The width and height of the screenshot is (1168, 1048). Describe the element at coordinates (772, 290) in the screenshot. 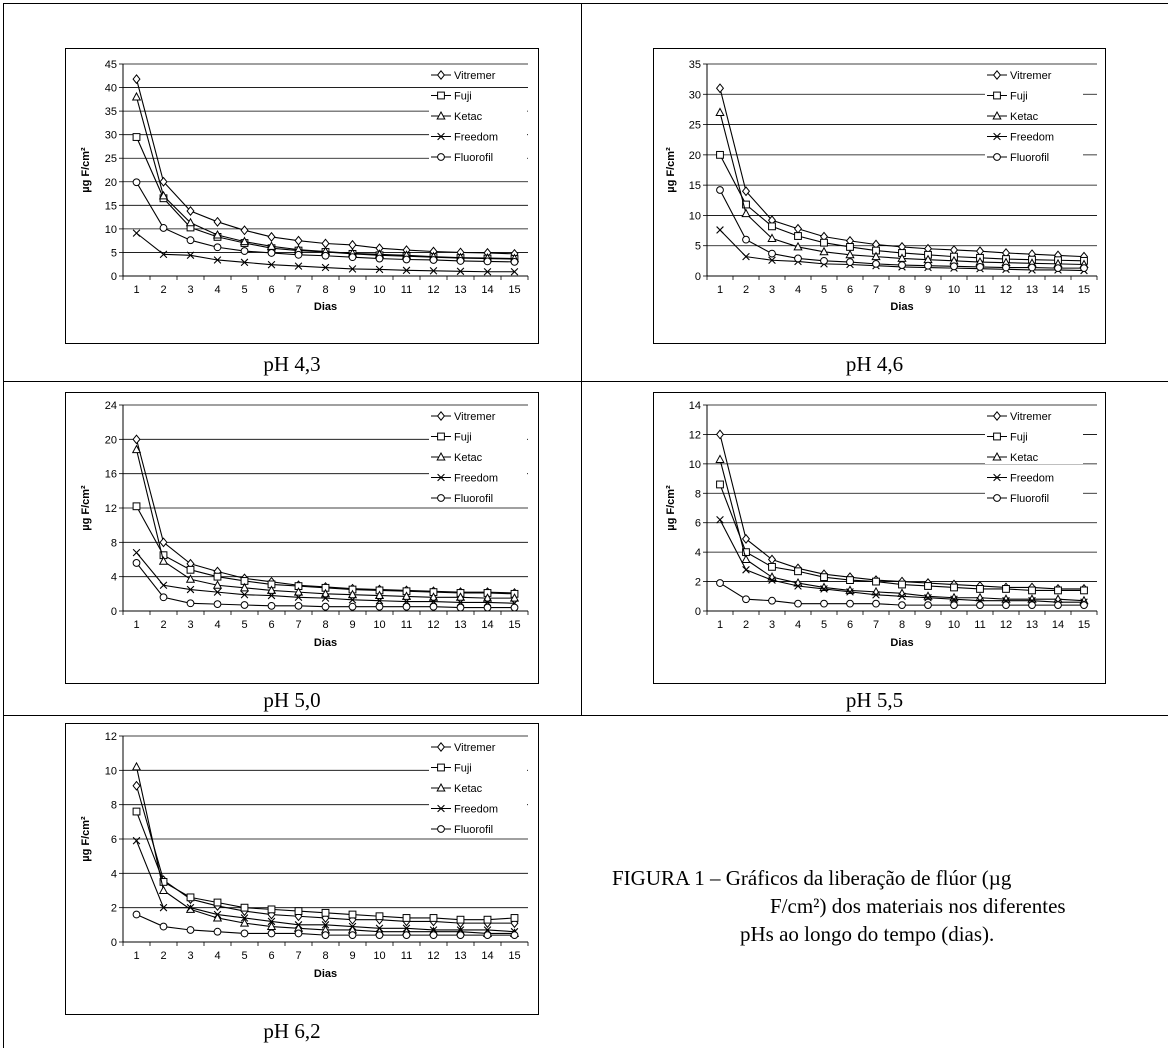

I see `x-tick-label: 3` at that location.